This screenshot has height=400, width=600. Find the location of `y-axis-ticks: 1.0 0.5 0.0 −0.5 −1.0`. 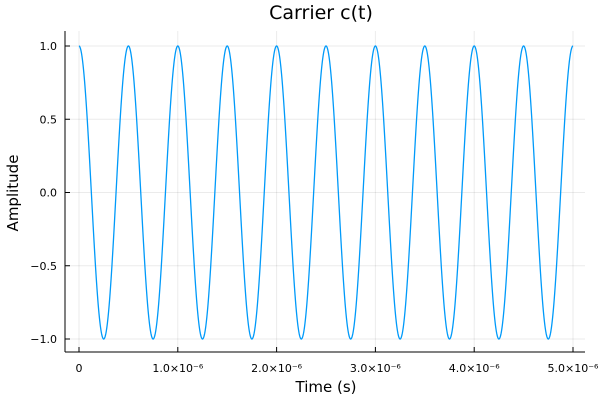

y-axis-ticks: 1.0 0.5 0.0 −0.5 −1.0 is located at coordinates (50, 193).